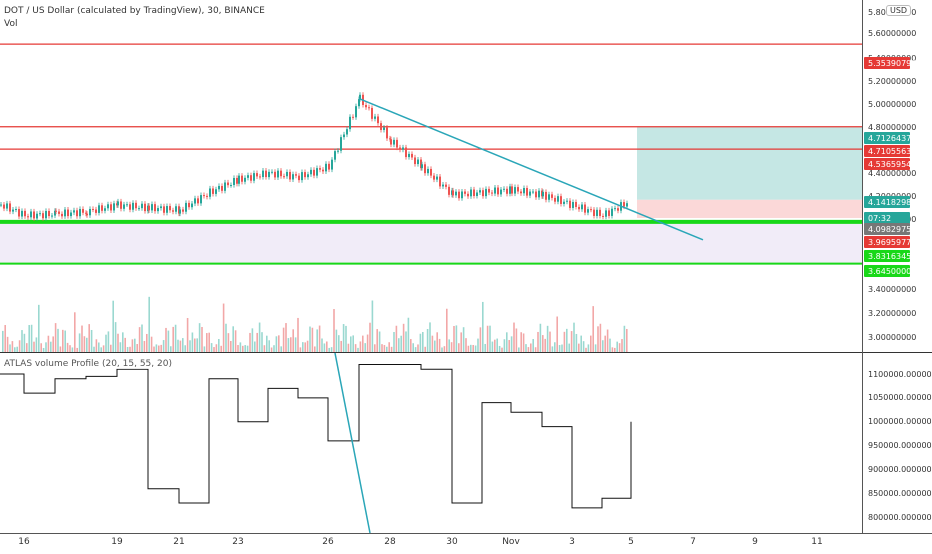  I want to click on x-axis-tick: 26, so click(328, 542).